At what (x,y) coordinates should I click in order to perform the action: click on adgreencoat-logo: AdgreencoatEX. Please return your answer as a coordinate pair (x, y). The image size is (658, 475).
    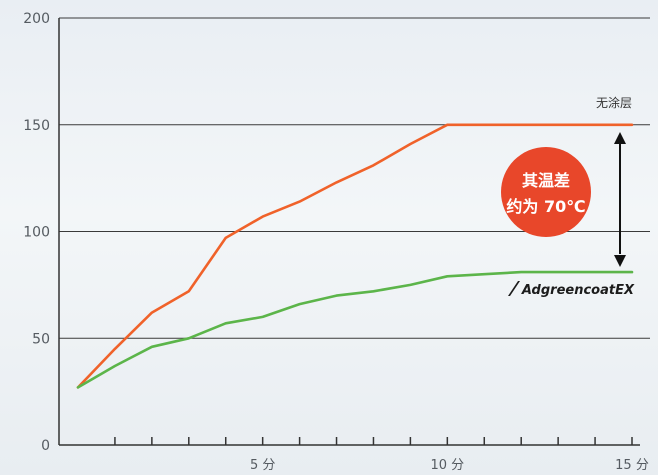
    Looking at the image, I should click on (571, 289).